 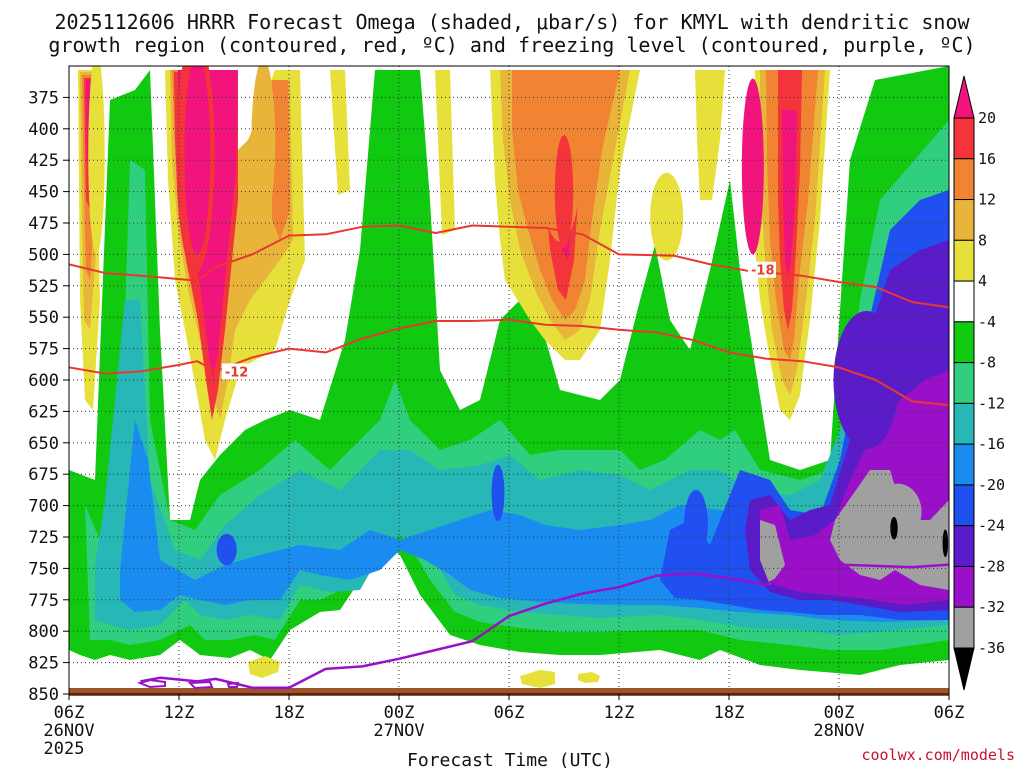 What do you see at coordinates (43, 130) in the screenshot?
I see `y-tick-label: 400` at bounding box center [43, 130].